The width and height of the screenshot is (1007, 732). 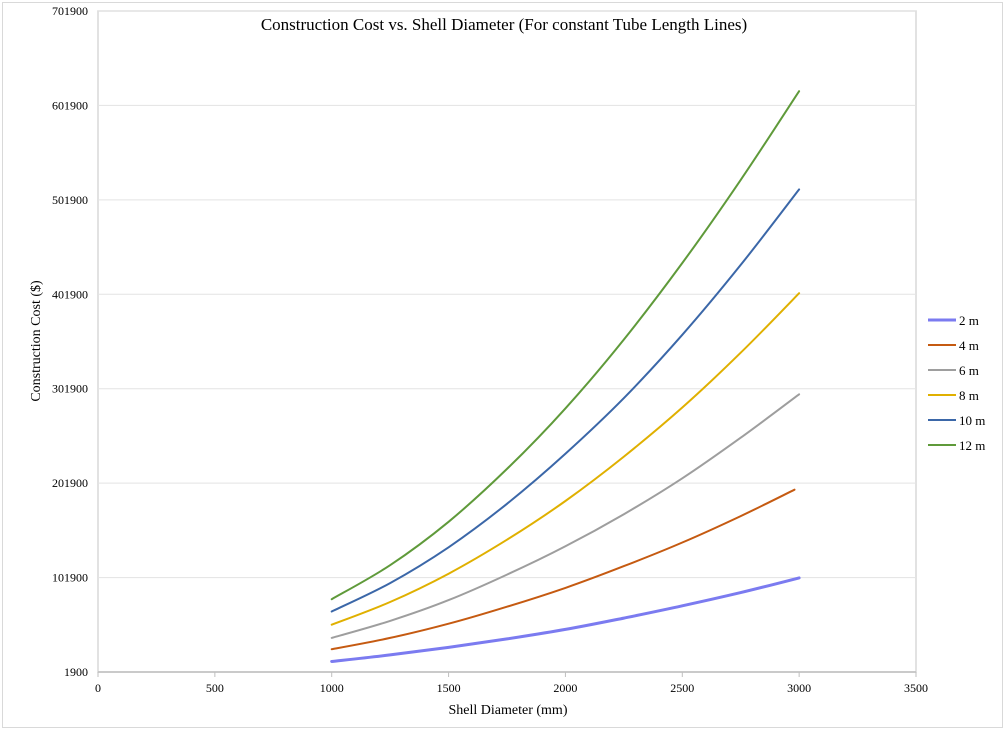 I want to click on y-tick-label: 201900, so click(x=70, y=483).